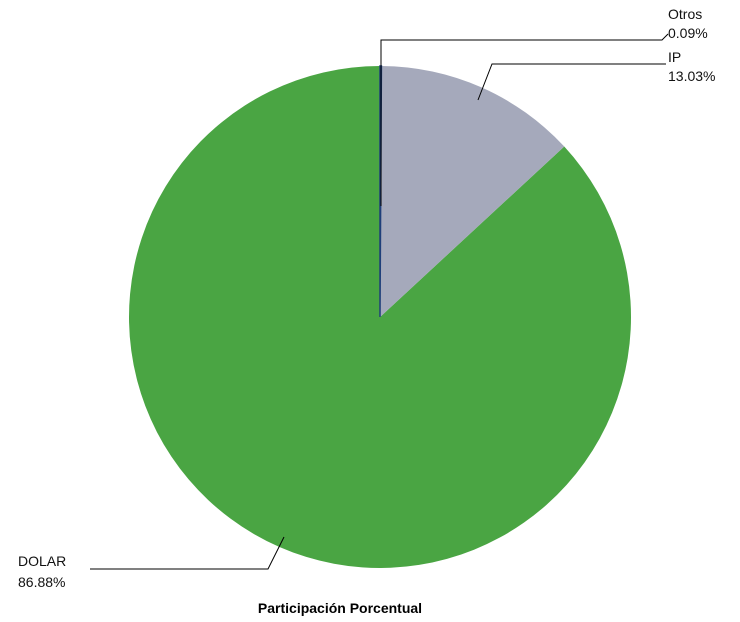 The height and width of the screenshot is (622, 740). Describe the element at coordinates (41, 582) in the screenshot. I see `label-dolar-value: 86.88%` at that location.